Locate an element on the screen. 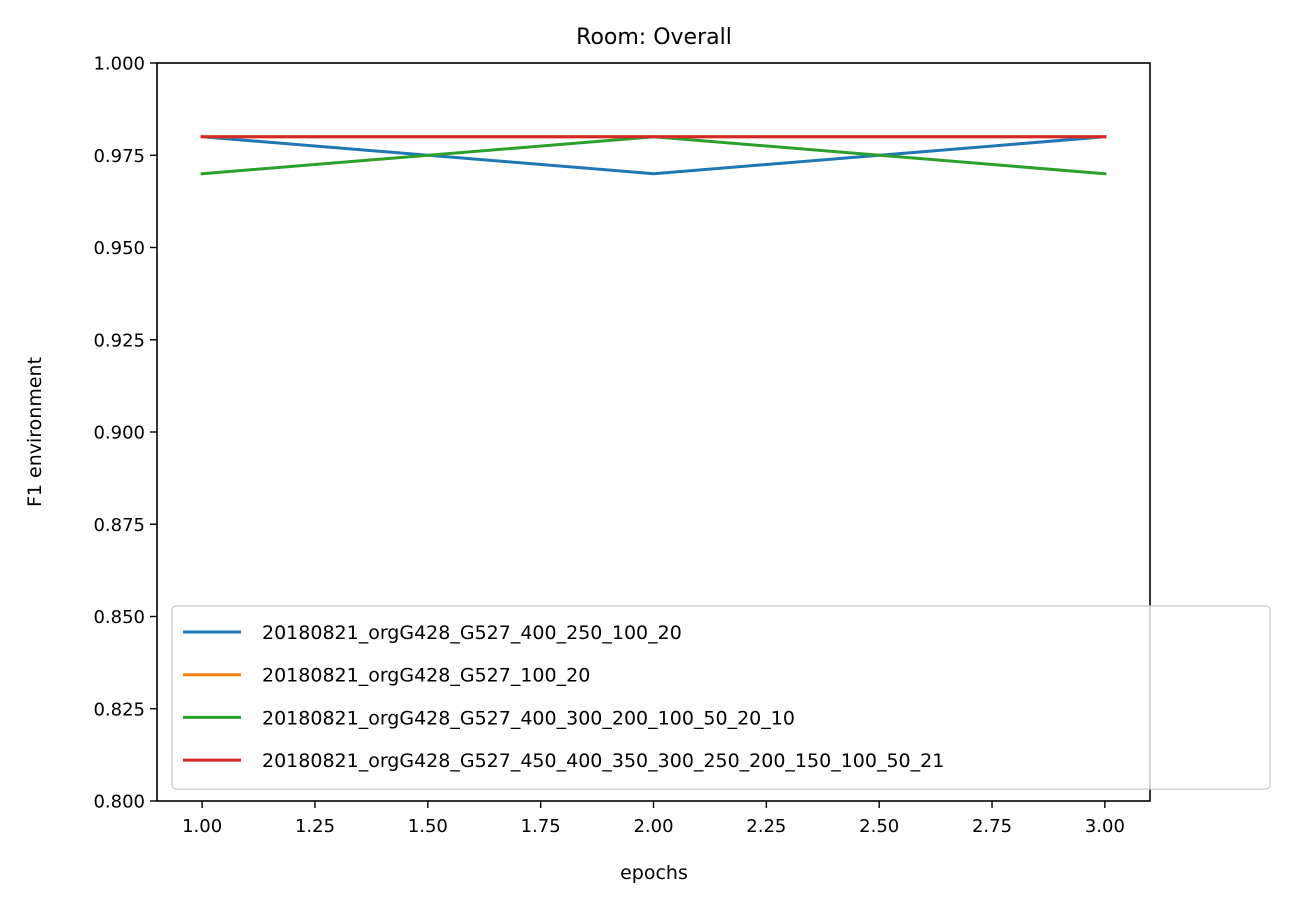  series-line is located at coordinates (653, 155).